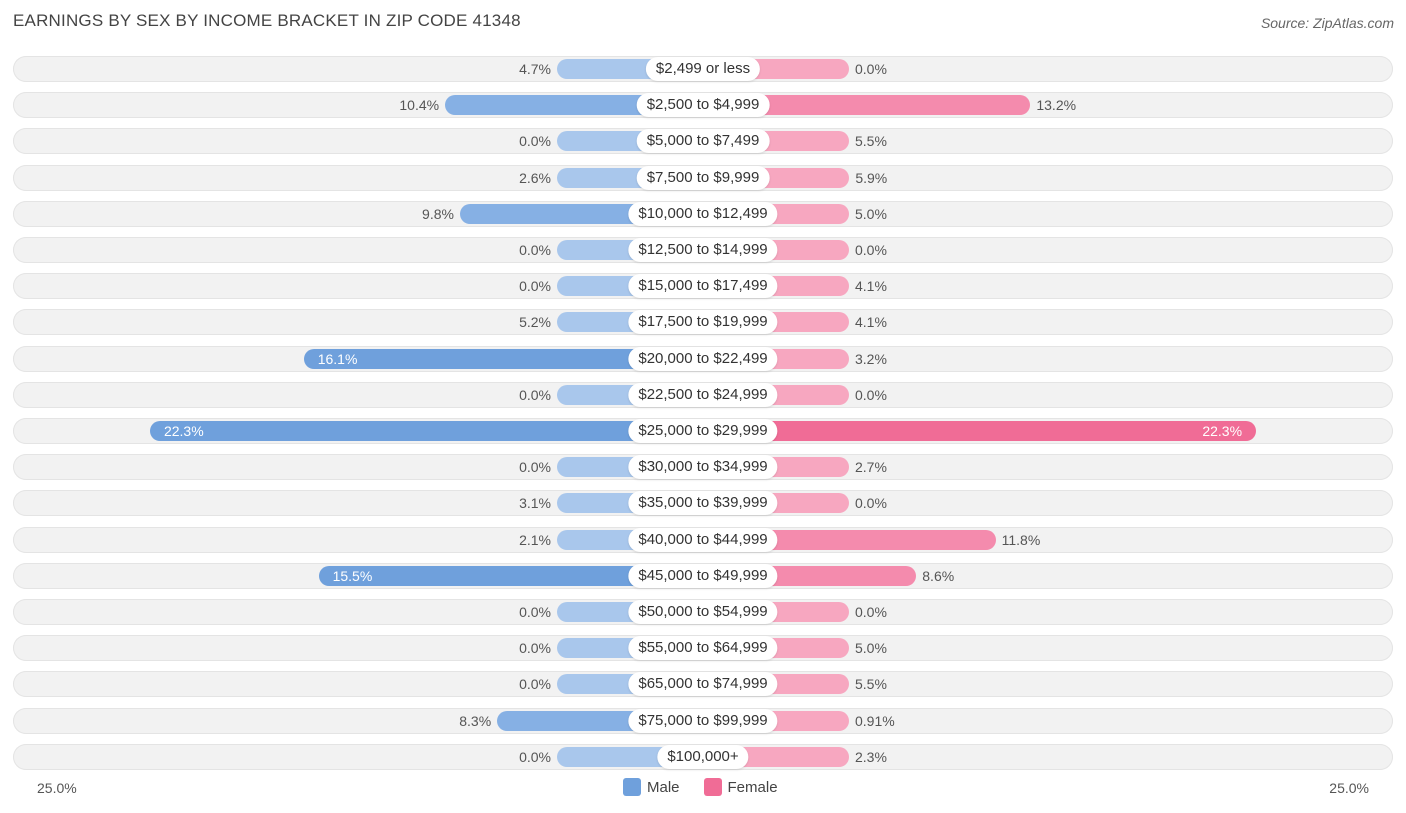 This screenshot has height=813, width=1406. I want to click on source-label: Source: ZipAtlas.com, so click(1327, 23).